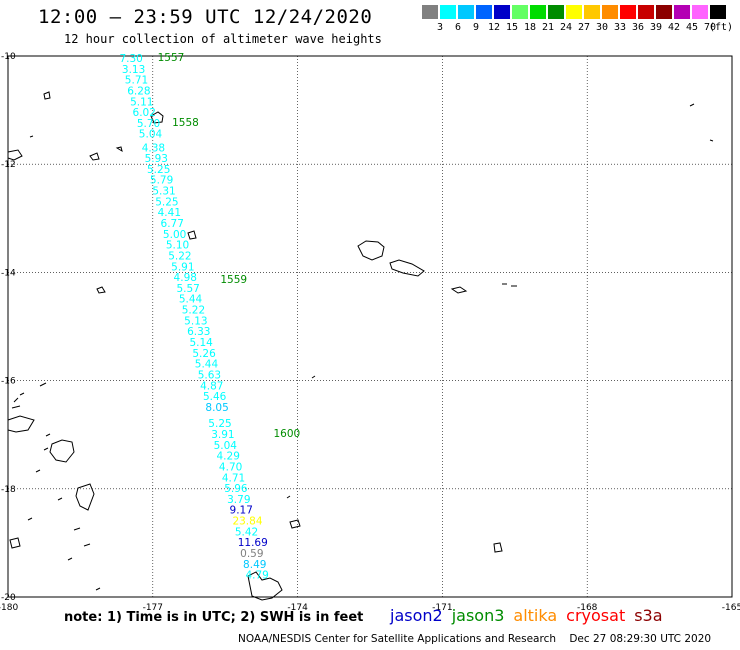 The width and height of the screenshot is (740, 650). Describe the element at coordinates (161, 181) in the screenshot. I see `swh-value: 5.79` at that location.